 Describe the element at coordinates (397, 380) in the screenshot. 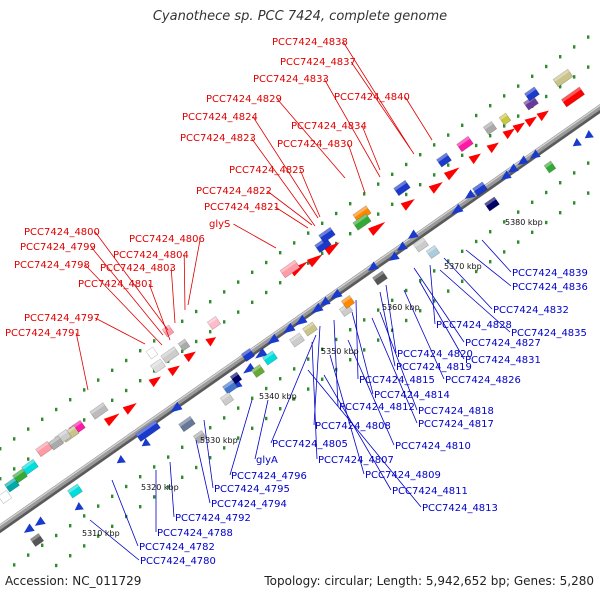

I see `reverse-gene-label: PCC7424_4815` at that location.